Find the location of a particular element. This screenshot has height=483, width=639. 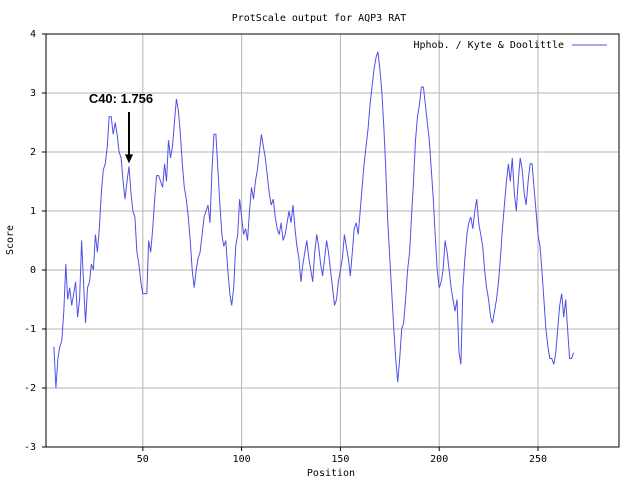

x-tick-label: 150 is located at coordinates (340, 459).